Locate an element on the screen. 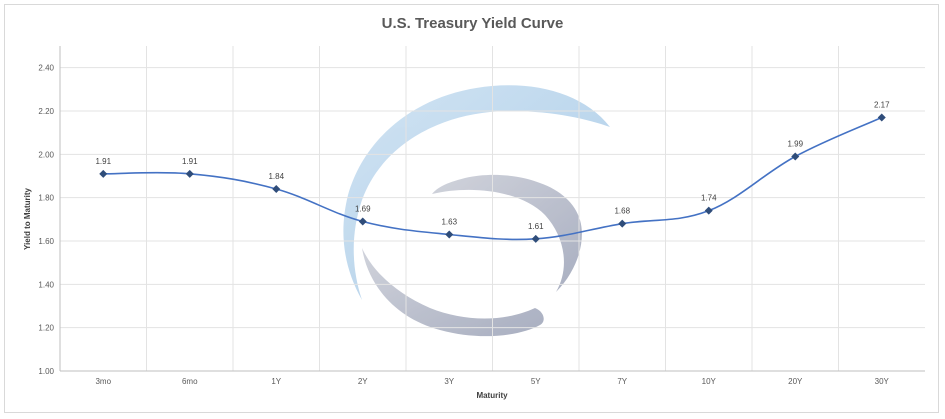 Image resolution: width=945 pixels, height=419 pixels. x-tick-label: 10Y is located at coordinates (709, 381).